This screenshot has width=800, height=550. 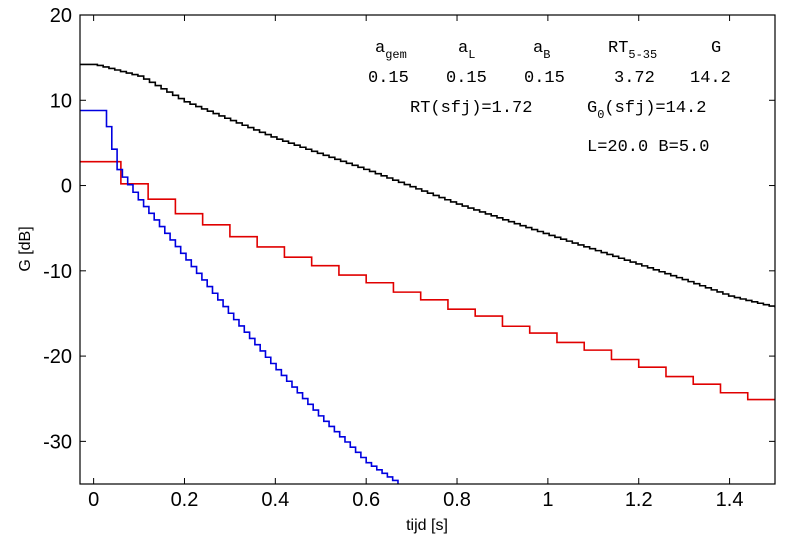 I want to click on g0-sfj-text: G0(sfj)=14.2, so click(x=646, y=110).